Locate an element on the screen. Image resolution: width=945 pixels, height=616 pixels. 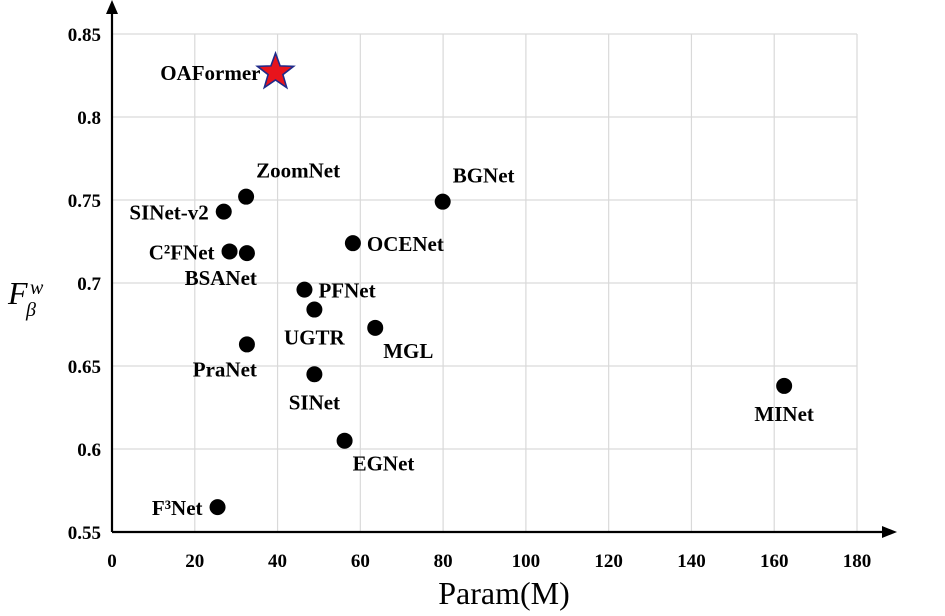
y-axis-title-sub: β is located at coordinates (30, 310).